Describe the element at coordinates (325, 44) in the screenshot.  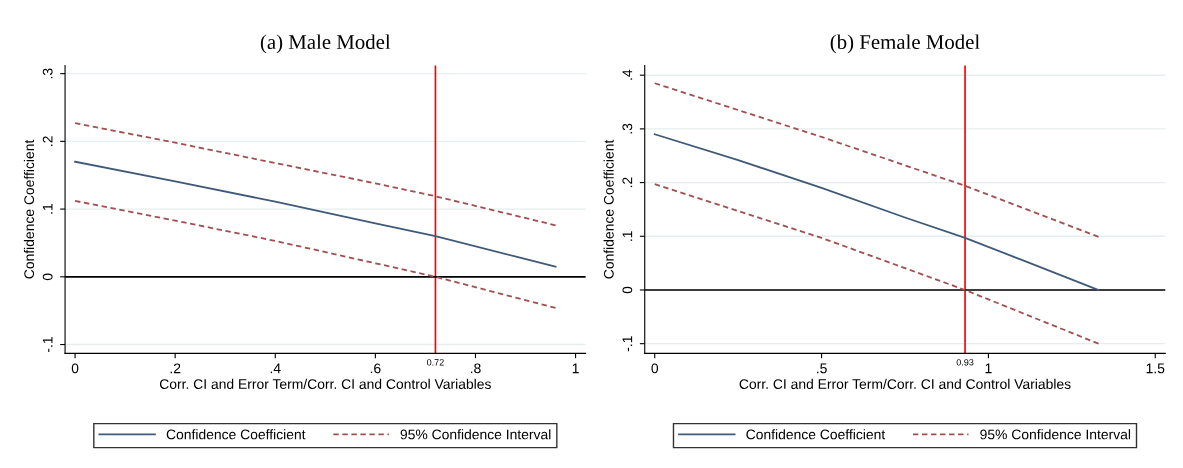
I see `chart-title: (a) Male Model` at that location.